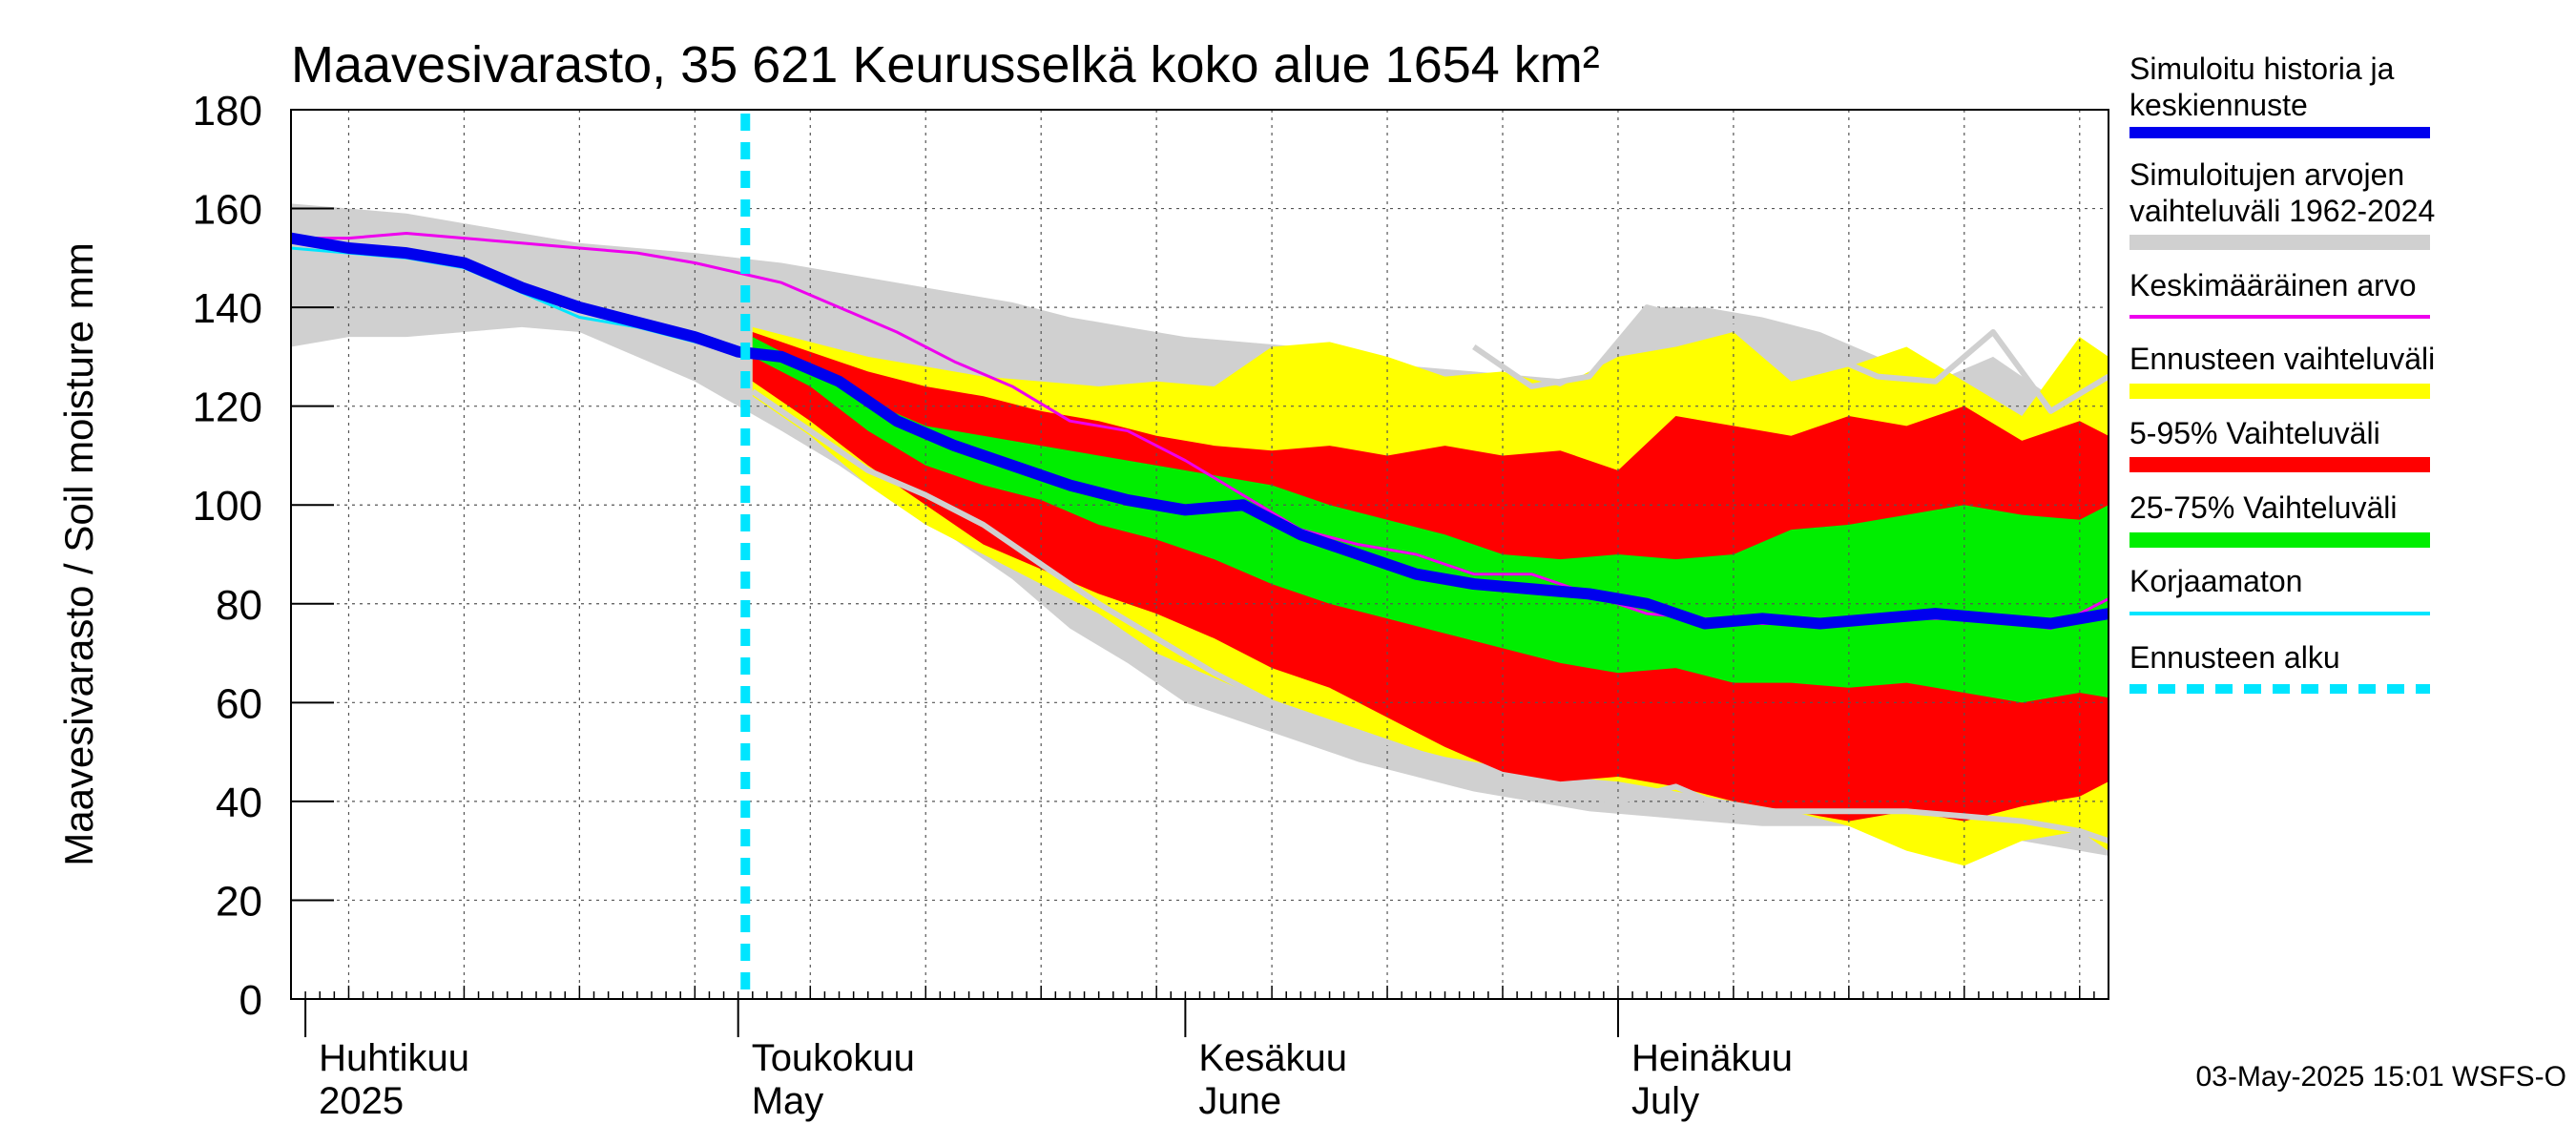 Image resolution: width=2576 pixels, height=1145 pixels. I want to click on y-axis: 0 20 40 60 80 100 120 140 160 180, so click(263, 556).